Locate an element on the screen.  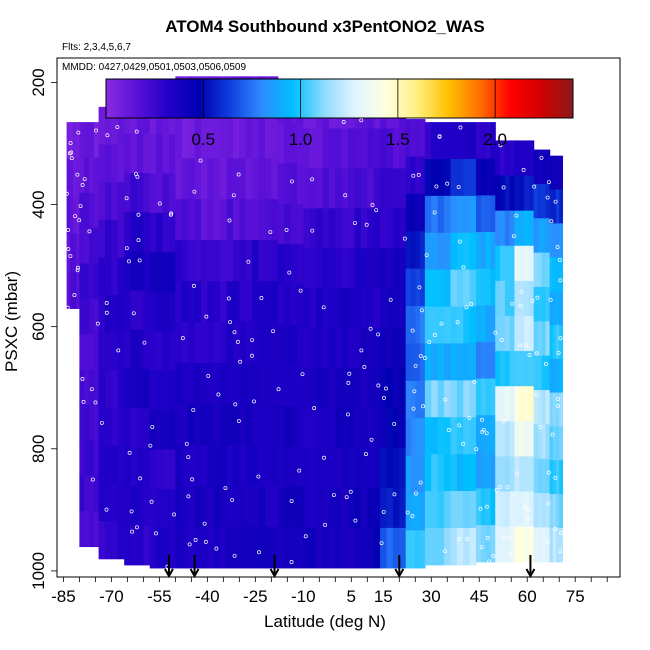
y-tick-label: 1000 is located at coordinates (38, 571).